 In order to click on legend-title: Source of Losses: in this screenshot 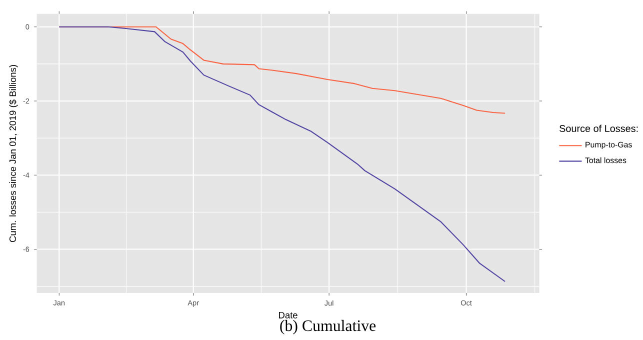, I will do `click(599, 128)`.